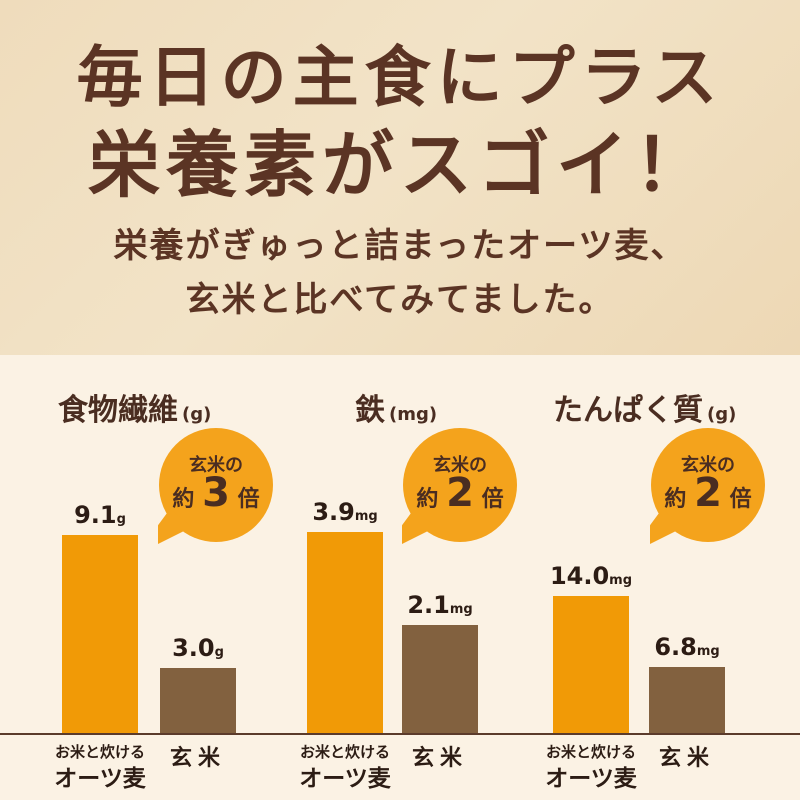  What do you see at coordinates (413, 414) in the screenshot?
I see `chart-title-unit: (mg)` at bounding box center [413, 414].